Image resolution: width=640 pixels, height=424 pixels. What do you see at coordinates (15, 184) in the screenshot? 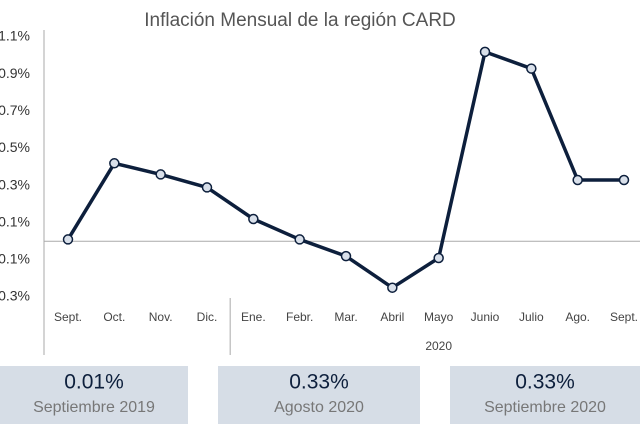
I see `y-tick-label: 0.3%` at bounding box center [15, 184].